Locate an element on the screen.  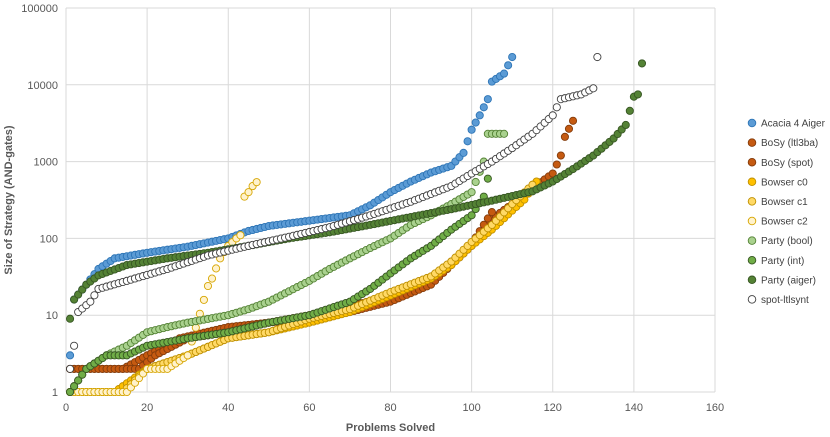
y-tick-label: 10000 is located at coordinates (42, 86).